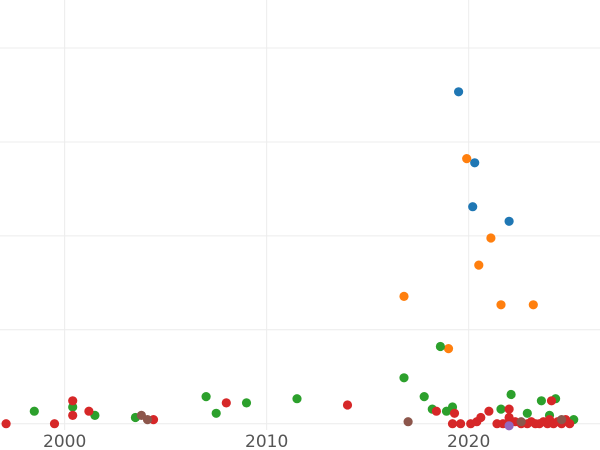  Describe the element at coordinates (468, 441) in the screenshot. I see `x-tick-label: 2020` at that location.